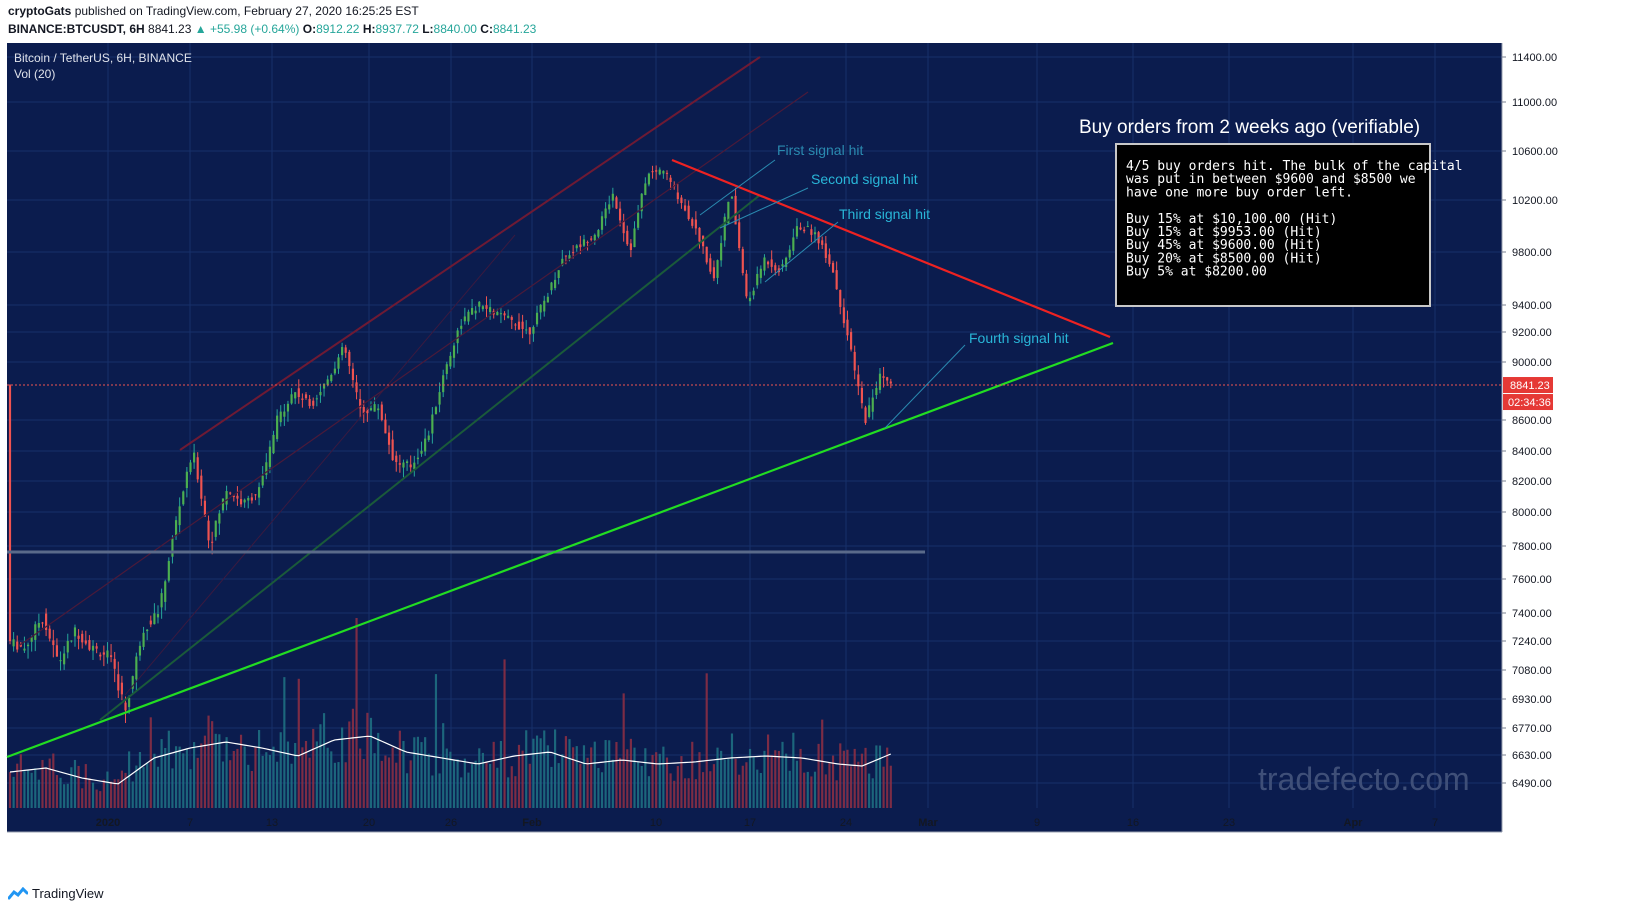  I want to click on open-label: O:, so click(309, 29).